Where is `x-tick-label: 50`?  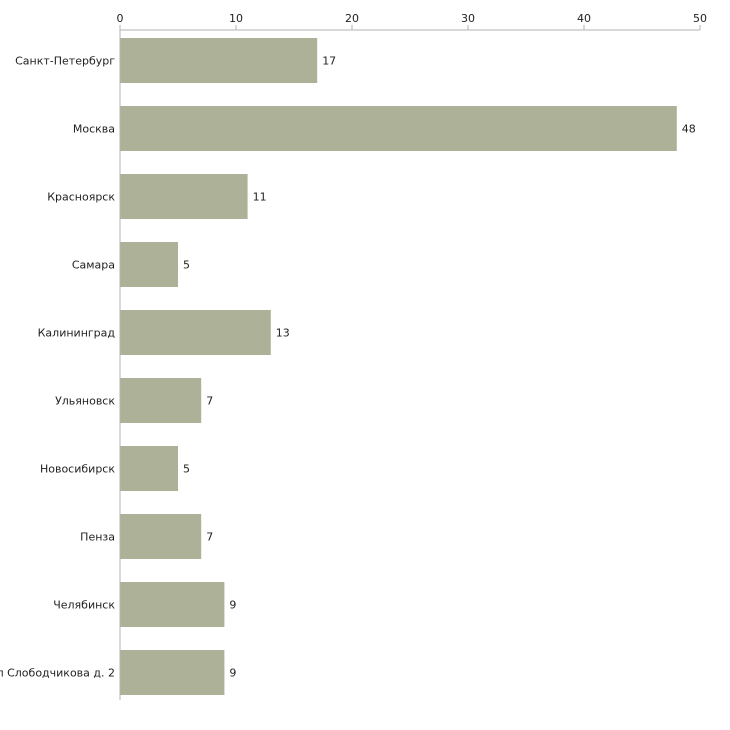 x-tick-label: 50 is located at coordinates (700, 18).